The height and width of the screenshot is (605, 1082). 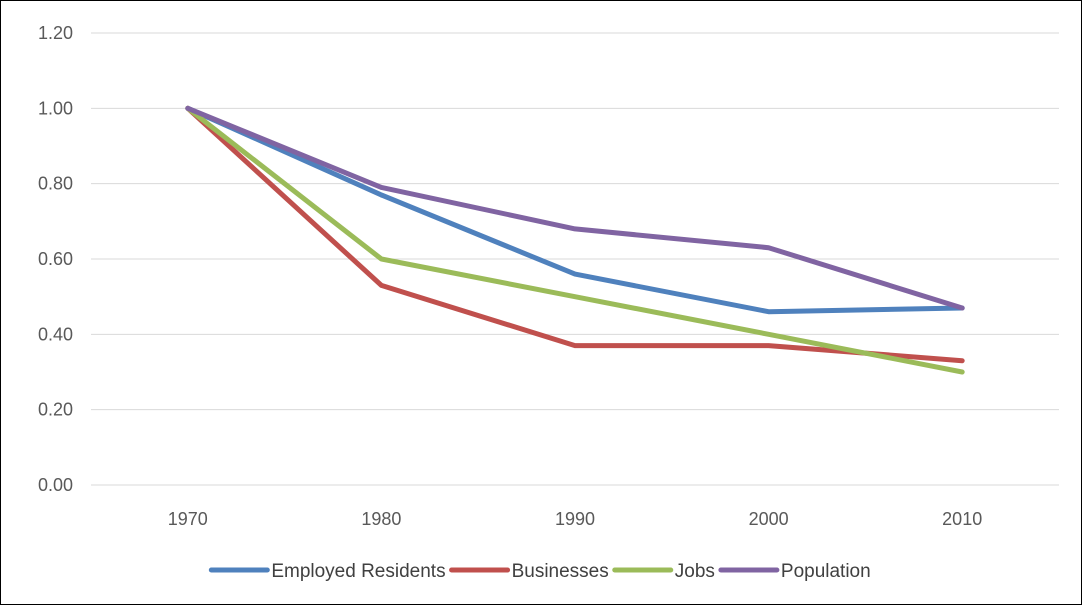 What do you see at coordinates (962, 519) in the screenshot?
I see `x-tick-label: 2010` at bounding box center [962, 519].